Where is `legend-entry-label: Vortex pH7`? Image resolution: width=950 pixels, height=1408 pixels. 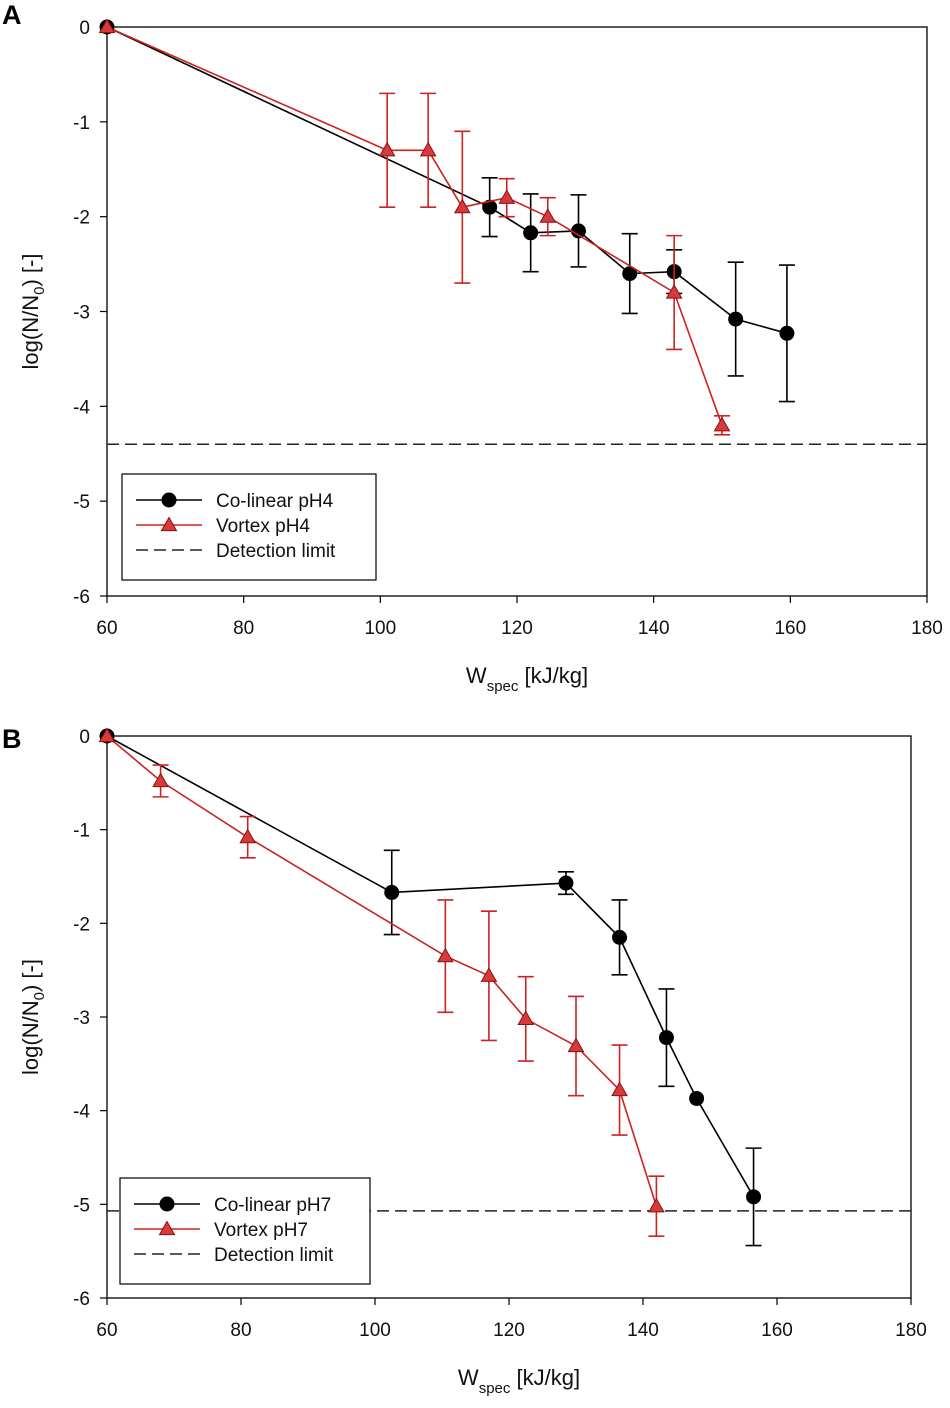
legend-entry-label: Vortex pH7 is located at coordinates (261, 1230).